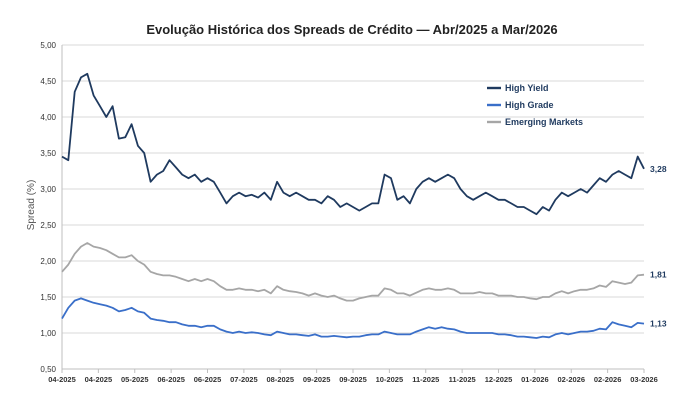 This screenshot has width=689, height=405. What do you see at coordinates (644, 379) in the screenshot?
I see `x-tick-label: 03-2026` at bounding box center [644, 379].